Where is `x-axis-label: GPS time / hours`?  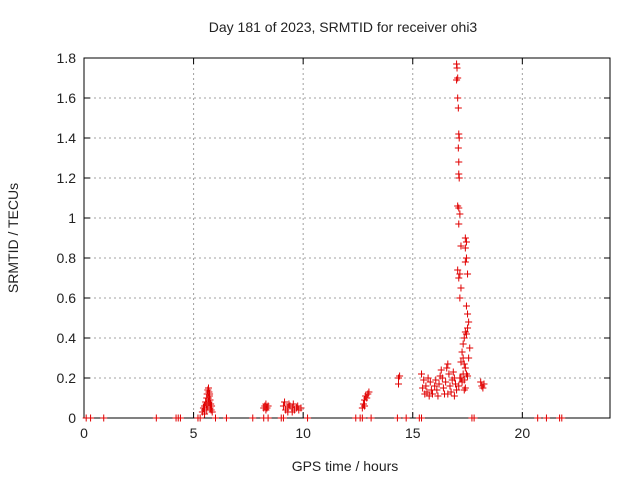 x-axis-label: GPS time / hours is located at coordinates (345, 466).